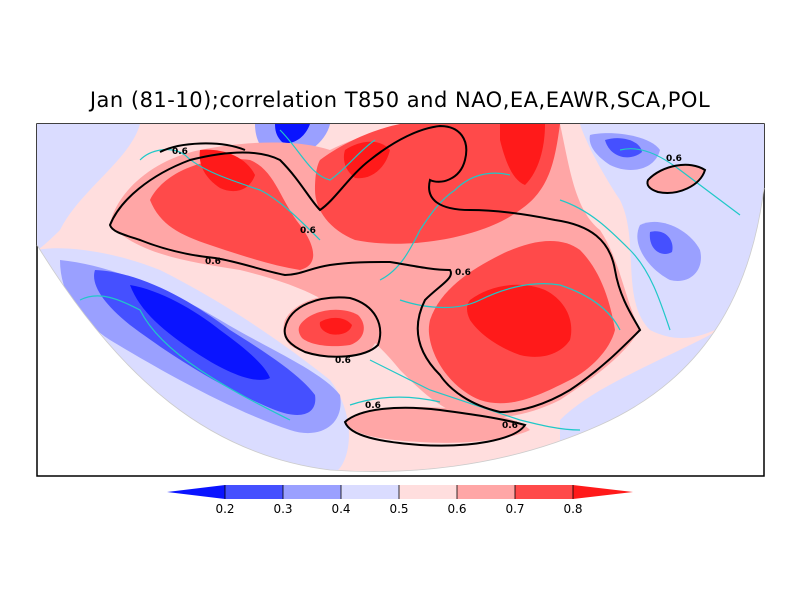 This screenshot has width=800, height=600. What do you see at coordinates (400, 500) in the screenshot?
I see `colorbar: 0.2 0.3 0.4 0.5 0.6 0.7 0.8` at bounding box center [400, 500].